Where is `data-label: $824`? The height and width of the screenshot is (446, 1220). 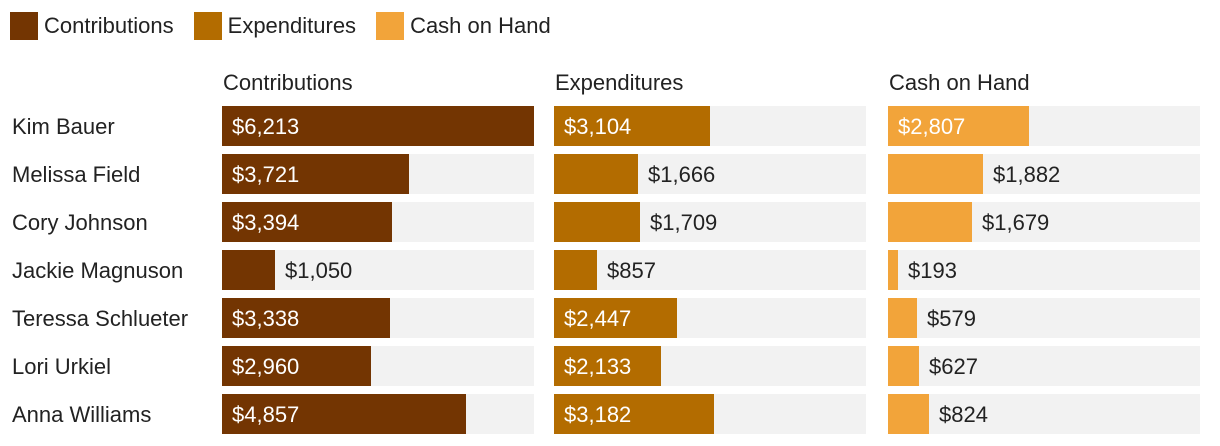 data-label: $824 is located at coordinates (963, 414).